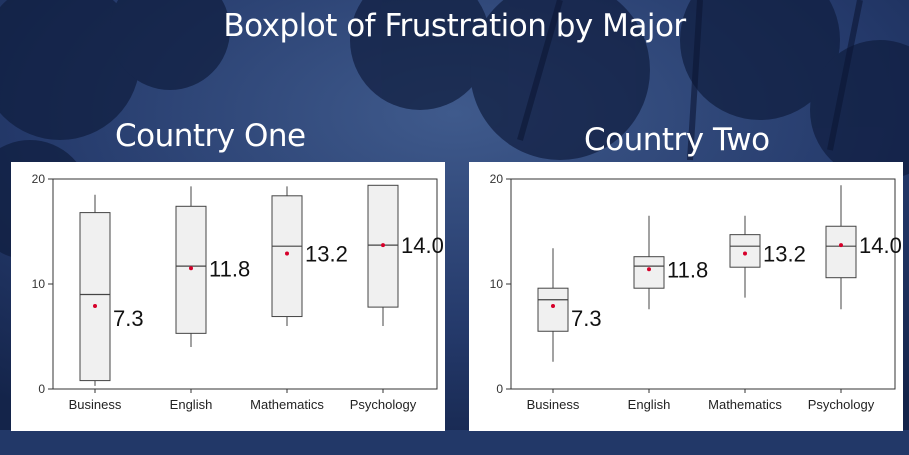  Describe the element at coordinates (454, 26) in the screenshot. I see `slide-title: Boxplot of Frustration by Major` at that location.